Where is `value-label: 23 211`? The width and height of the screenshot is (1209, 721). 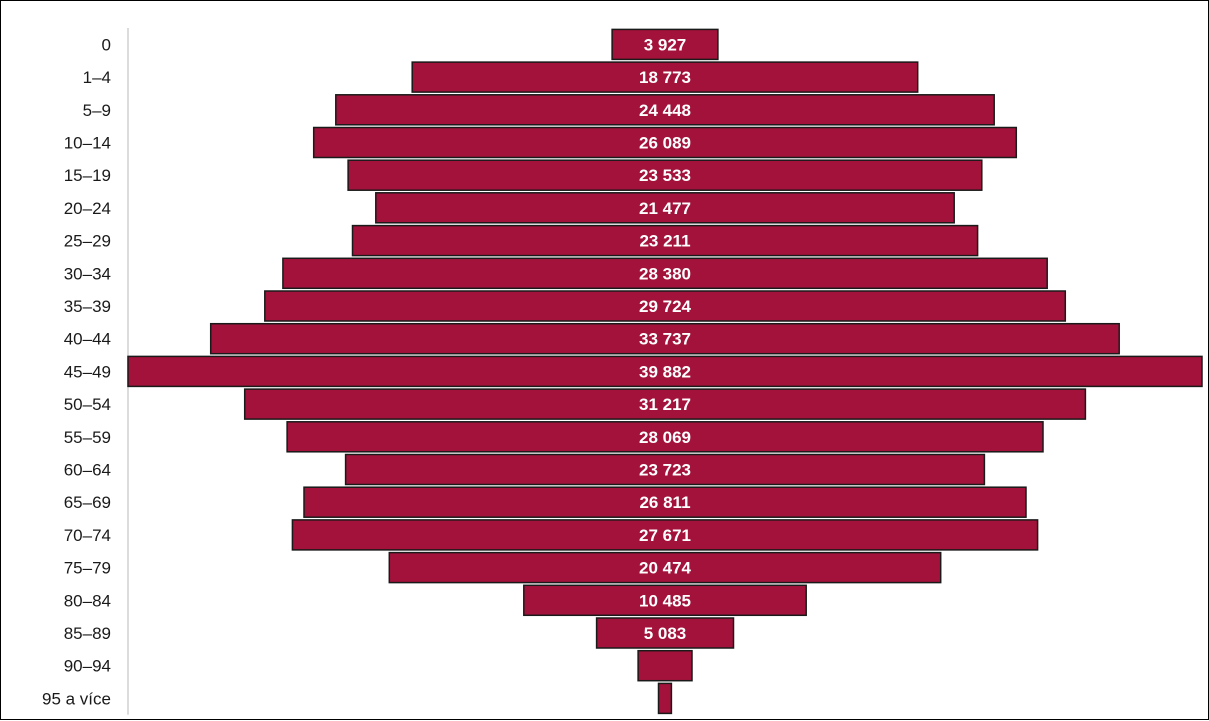
value-label: 23 211 is located at coordinates (664, 241).